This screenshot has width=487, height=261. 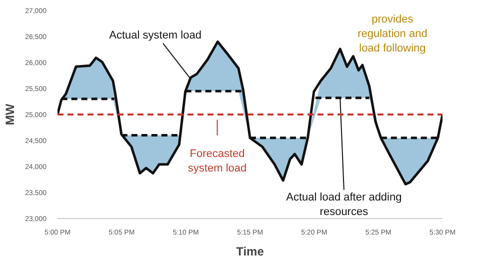 I want to click on y-axis-title: MW, so click(x=10, y=114).